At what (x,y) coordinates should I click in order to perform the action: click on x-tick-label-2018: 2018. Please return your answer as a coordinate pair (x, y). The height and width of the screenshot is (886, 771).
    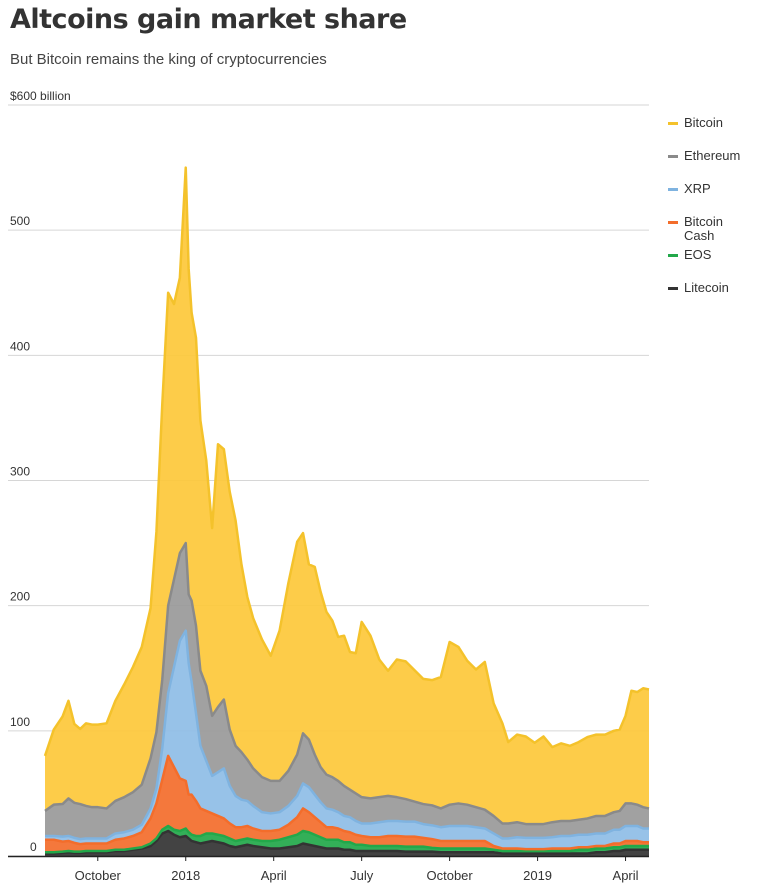
    Looking at the image, I should click on (185, 875).